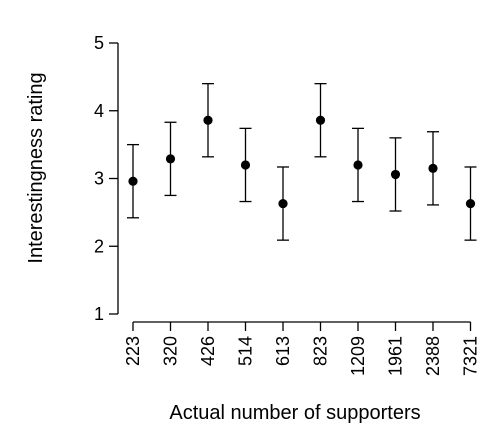  Describe the element at coordinates (133, 351) in the screenshot. I see `x-tick-label: 223` at that location.